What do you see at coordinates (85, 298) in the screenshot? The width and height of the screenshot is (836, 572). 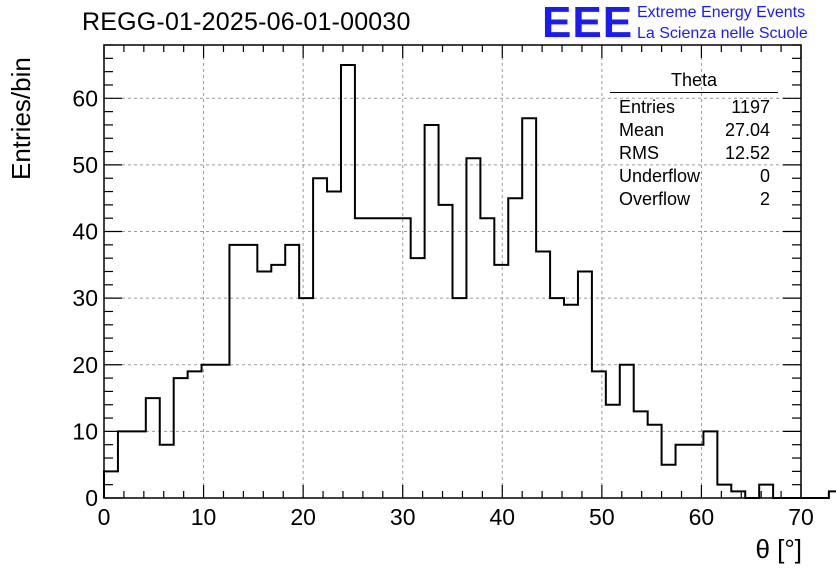 I see `y-tick-label: 30` at bounding box center [85, 298].